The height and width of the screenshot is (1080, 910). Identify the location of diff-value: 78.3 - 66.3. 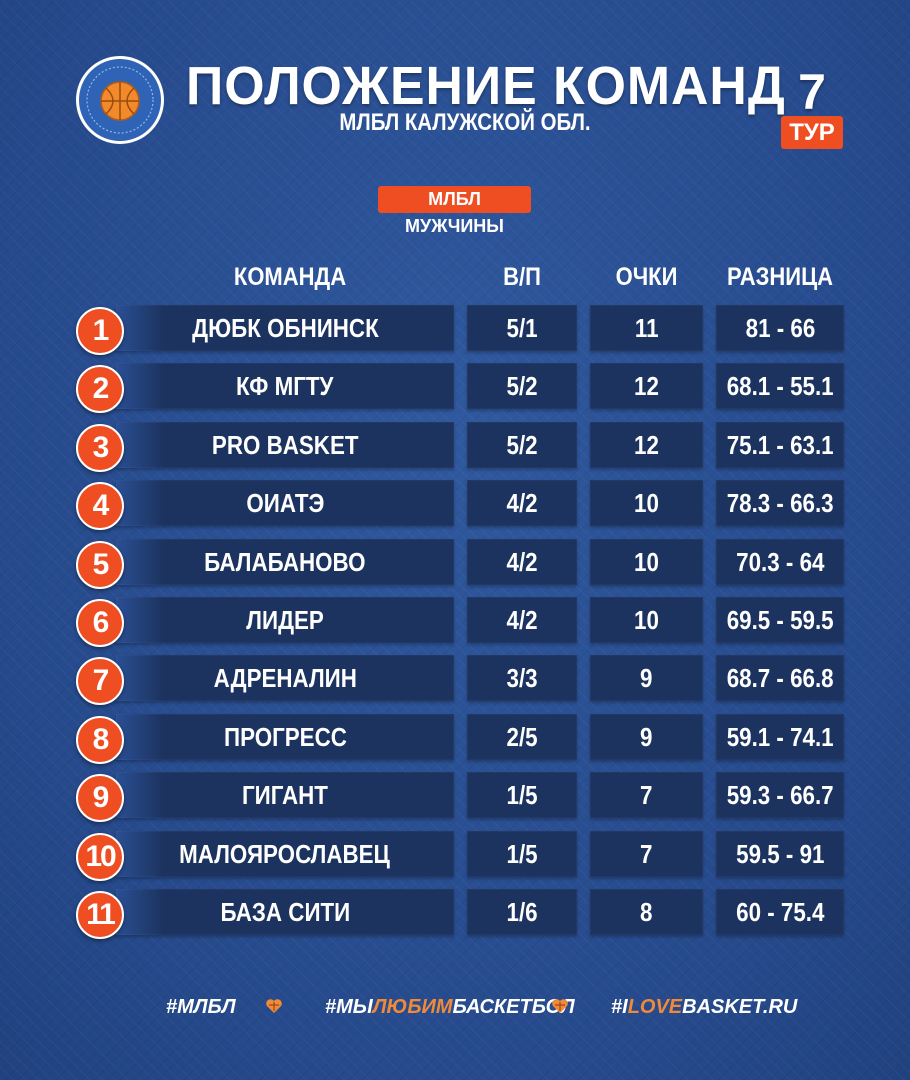
(780, 503).